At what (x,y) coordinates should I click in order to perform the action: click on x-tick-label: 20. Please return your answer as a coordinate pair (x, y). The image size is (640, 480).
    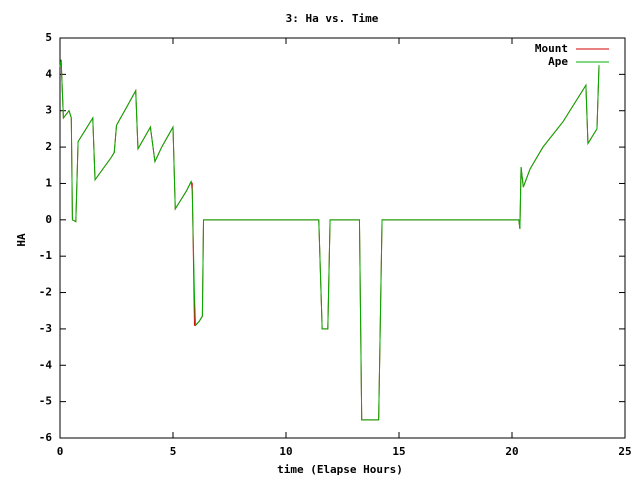
    Looking at the image, I should click on (511, 451).